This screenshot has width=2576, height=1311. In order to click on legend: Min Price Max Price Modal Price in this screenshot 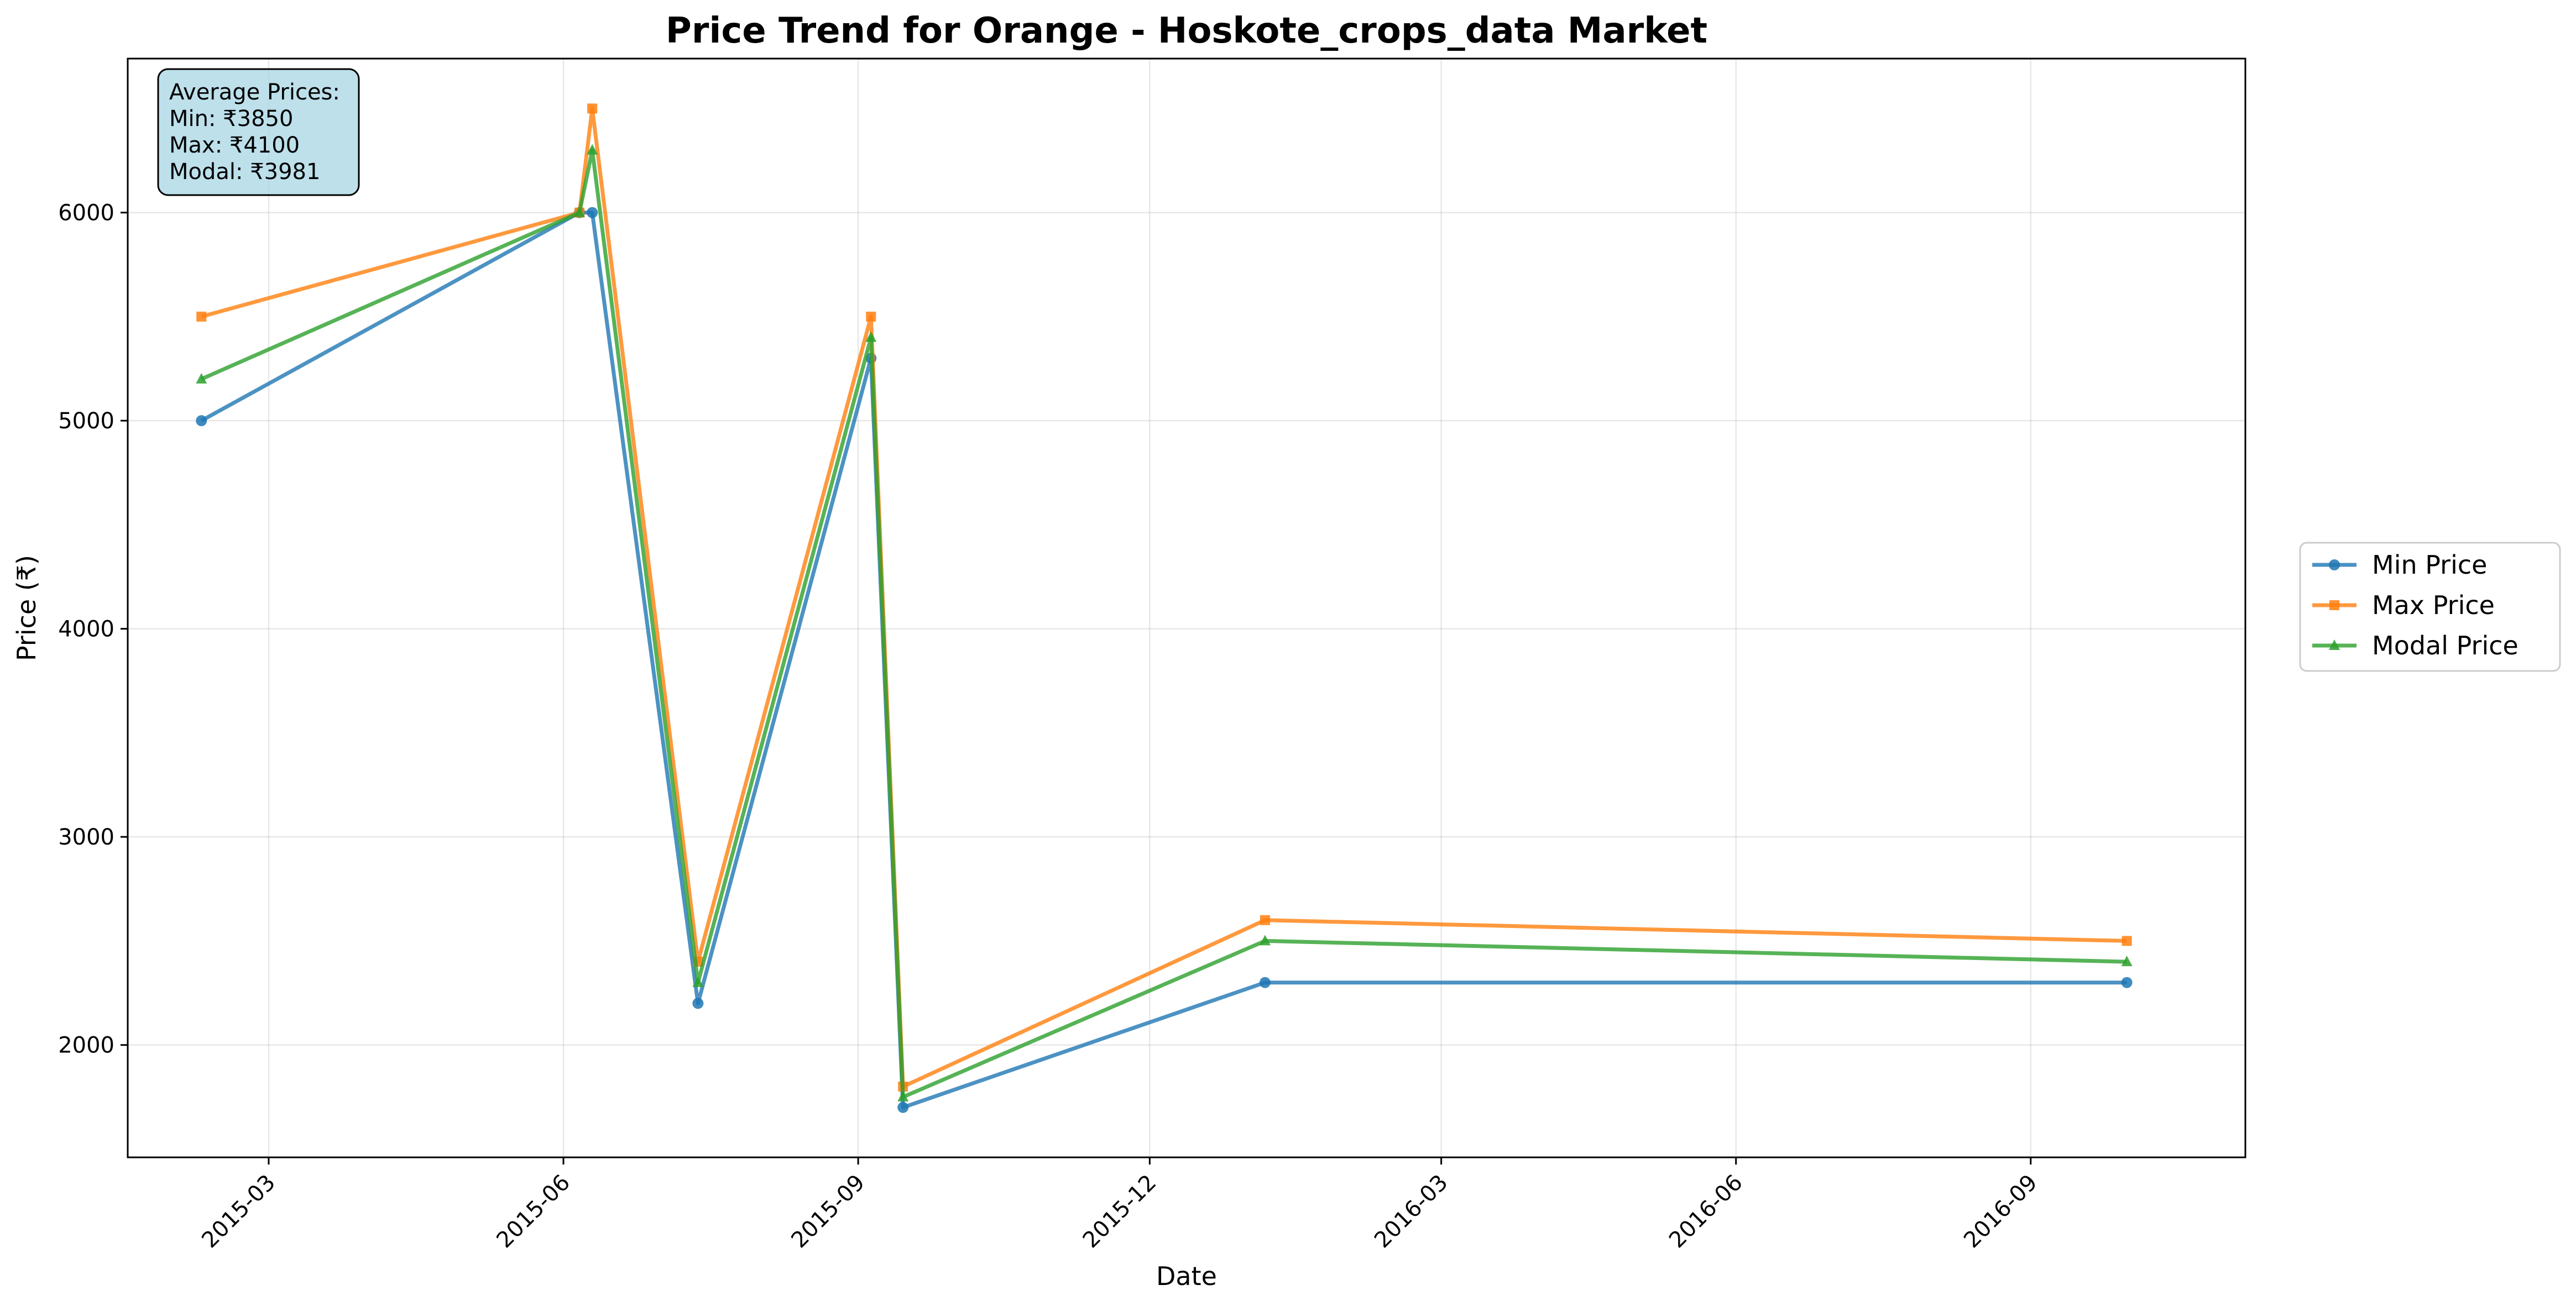, I will do `click(2430, 607)`.